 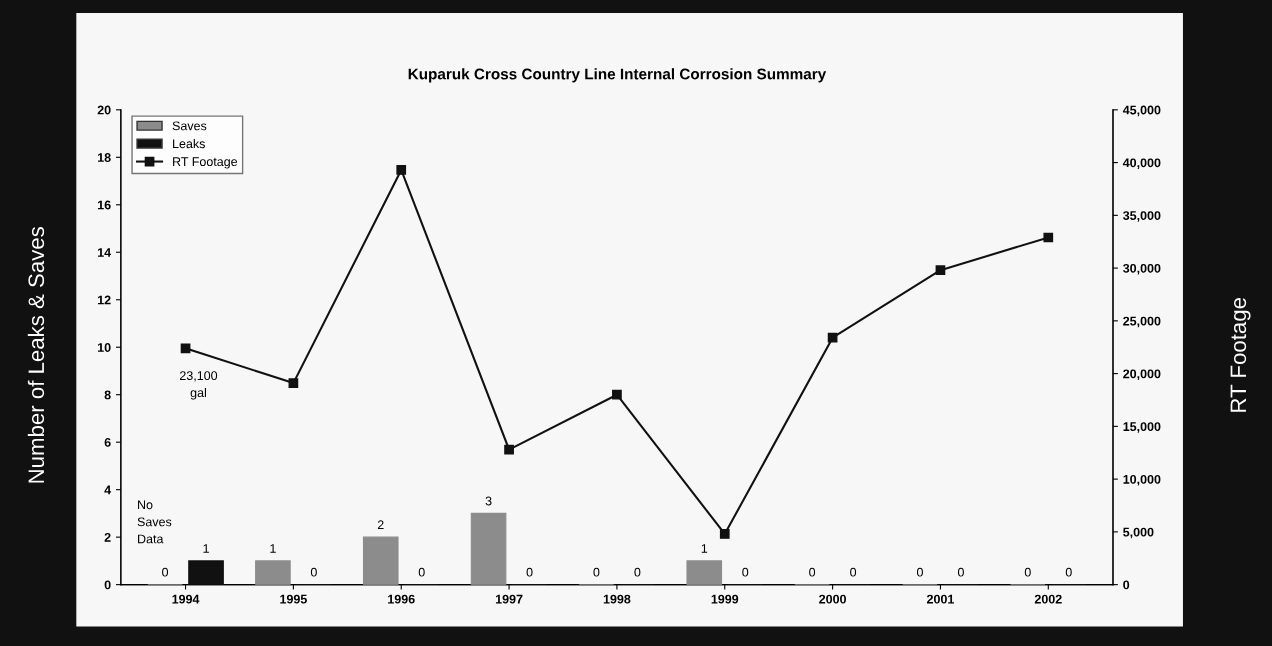 I want to click on y-tick-label: 10, so click(x=104, y=347).